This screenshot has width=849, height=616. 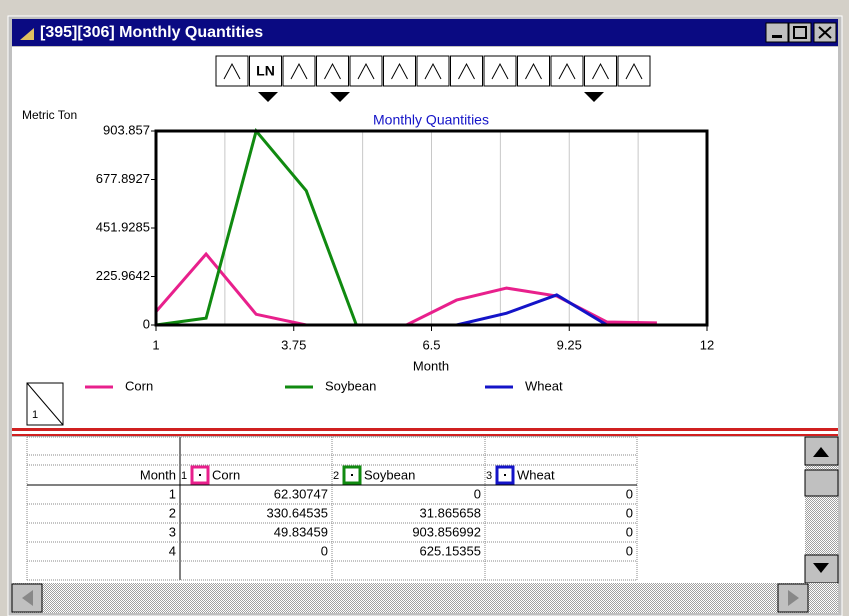 I want to click on page-marker: 1, so click(x=35, y=415).